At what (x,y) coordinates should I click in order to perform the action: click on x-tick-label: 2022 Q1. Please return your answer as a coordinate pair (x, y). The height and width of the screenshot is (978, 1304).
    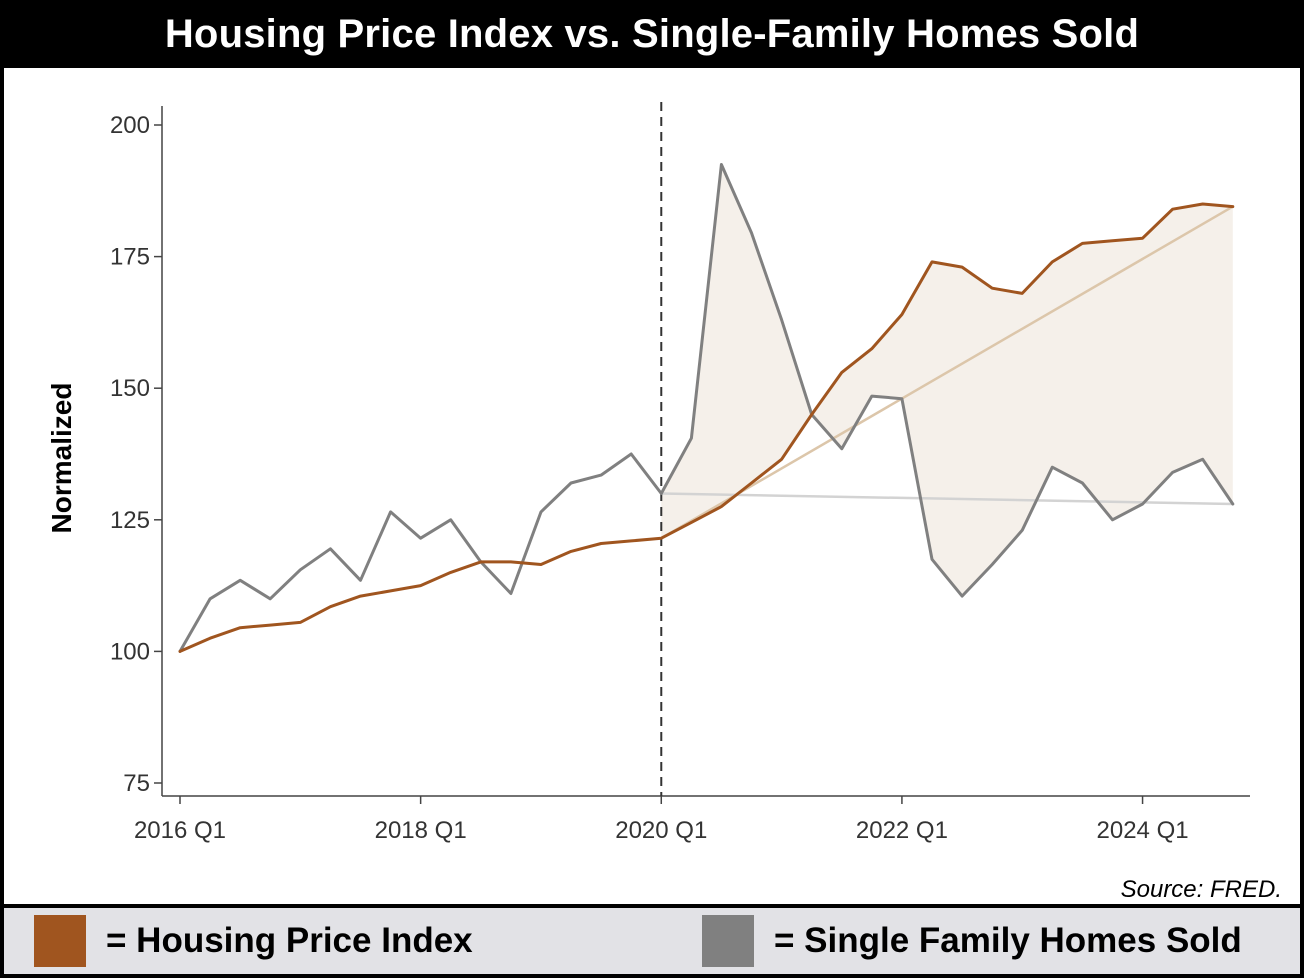
    Looking at the image, I should click on (902, 830).